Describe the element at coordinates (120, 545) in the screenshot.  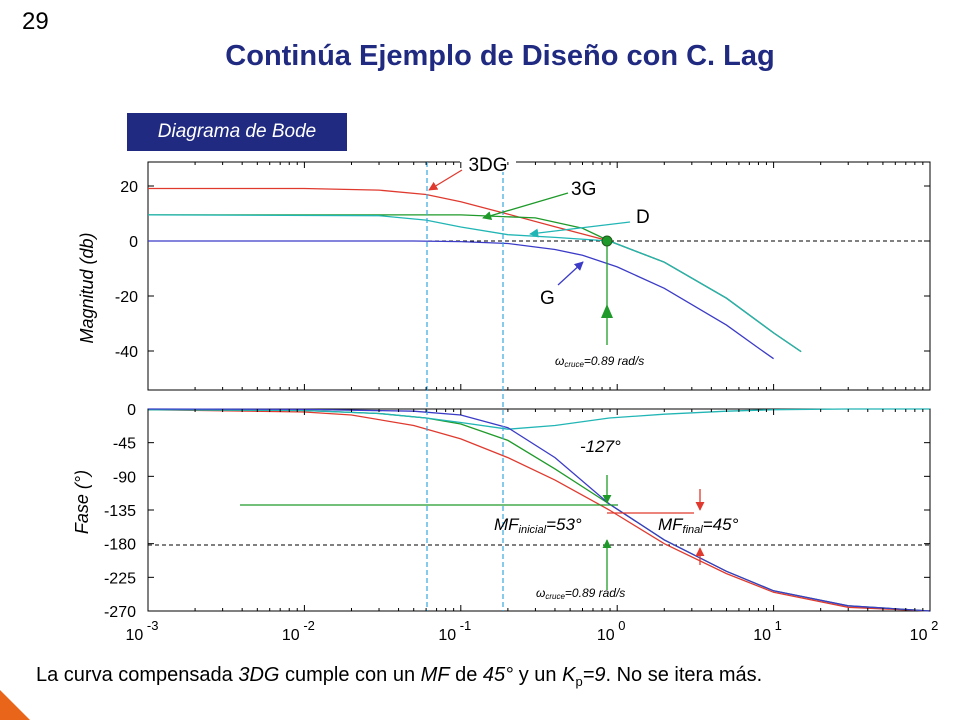
I see `phase-tick-label: -180` at that location.